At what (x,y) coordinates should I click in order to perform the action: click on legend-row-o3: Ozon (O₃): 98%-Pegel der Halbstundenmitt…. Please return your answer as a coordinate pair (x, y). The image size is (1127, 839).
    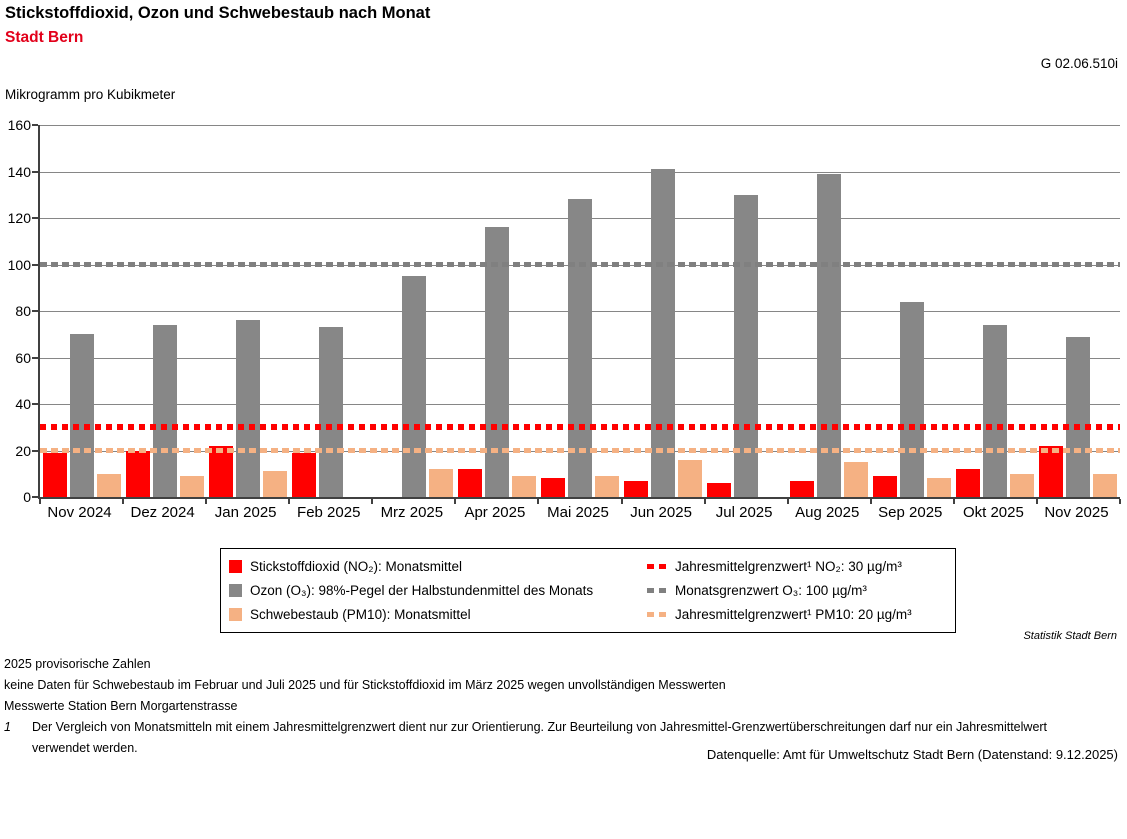
    Looking at the image, I should click on (588, 590).